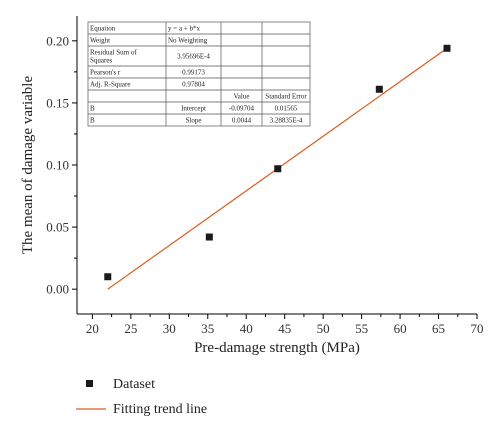 The image size is (500, 437). What do you see at coordinates (130, 328) in the screenshot?
I see `x-tick-label: 25` at bounding box center [130, 328].